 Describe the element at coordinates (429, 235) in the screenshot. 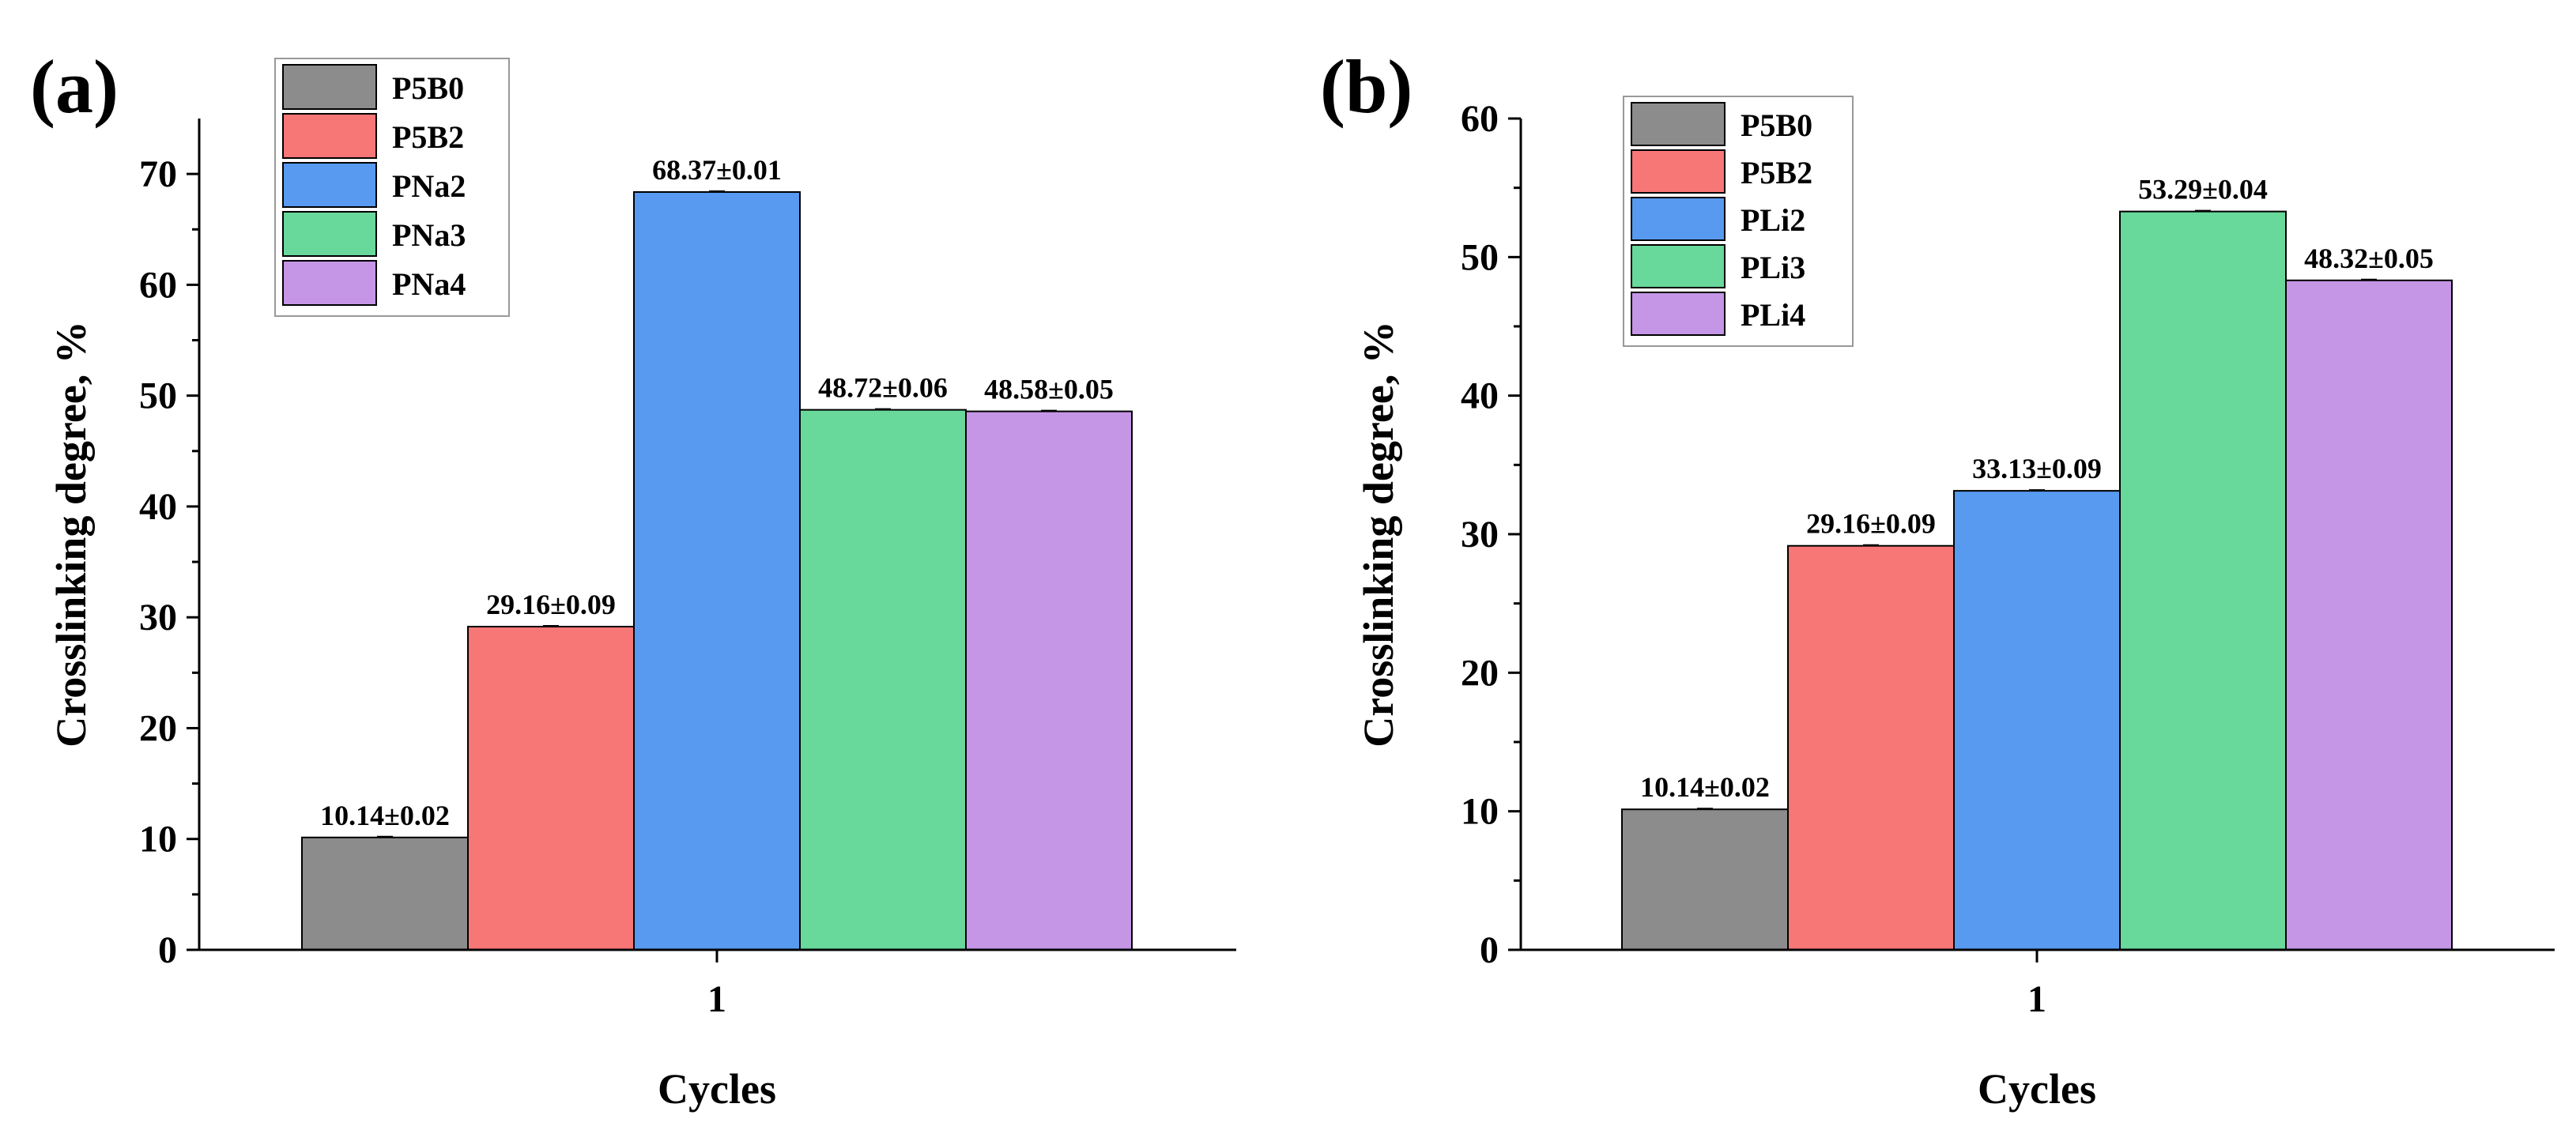

I see `legend-label: PNa3` at that location.